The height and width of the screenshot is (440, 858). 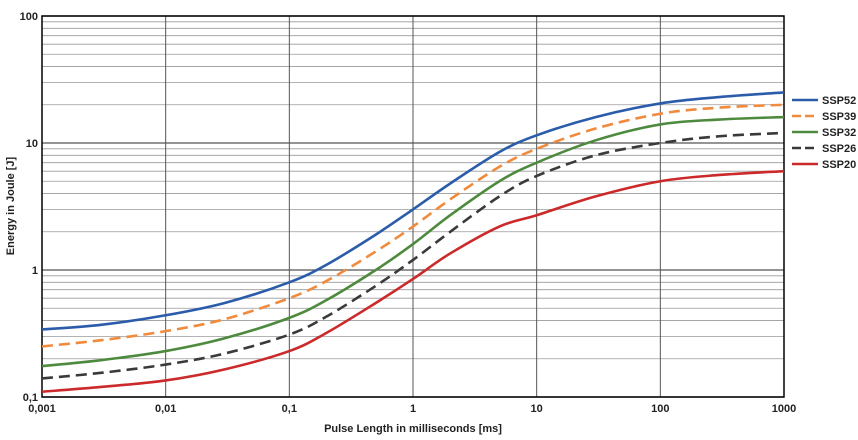 What do you see at coordinates (839, 101) in the screenshot?
I see `legend-label-ssp52: SSP52` at bounding box center [839, 101].